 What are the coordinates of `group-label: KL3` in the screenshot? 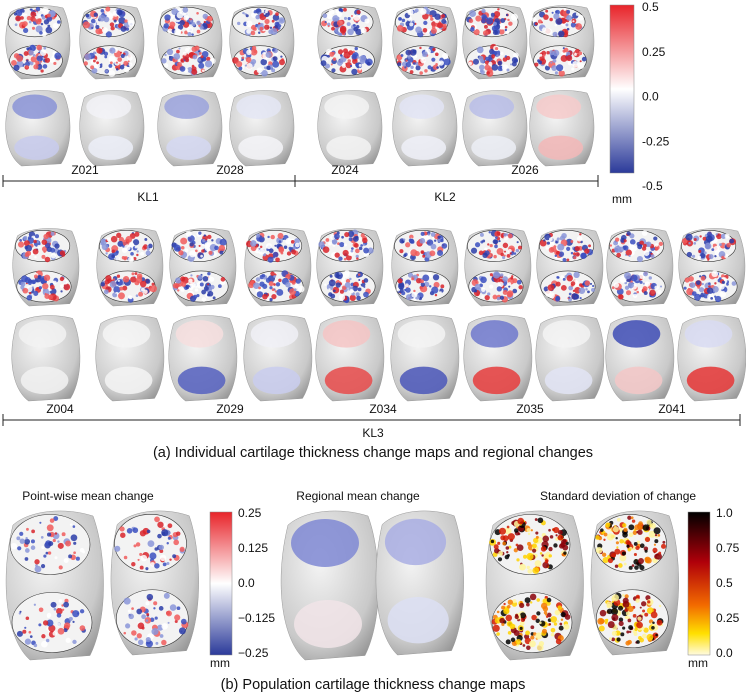 It's located at (373, 433).